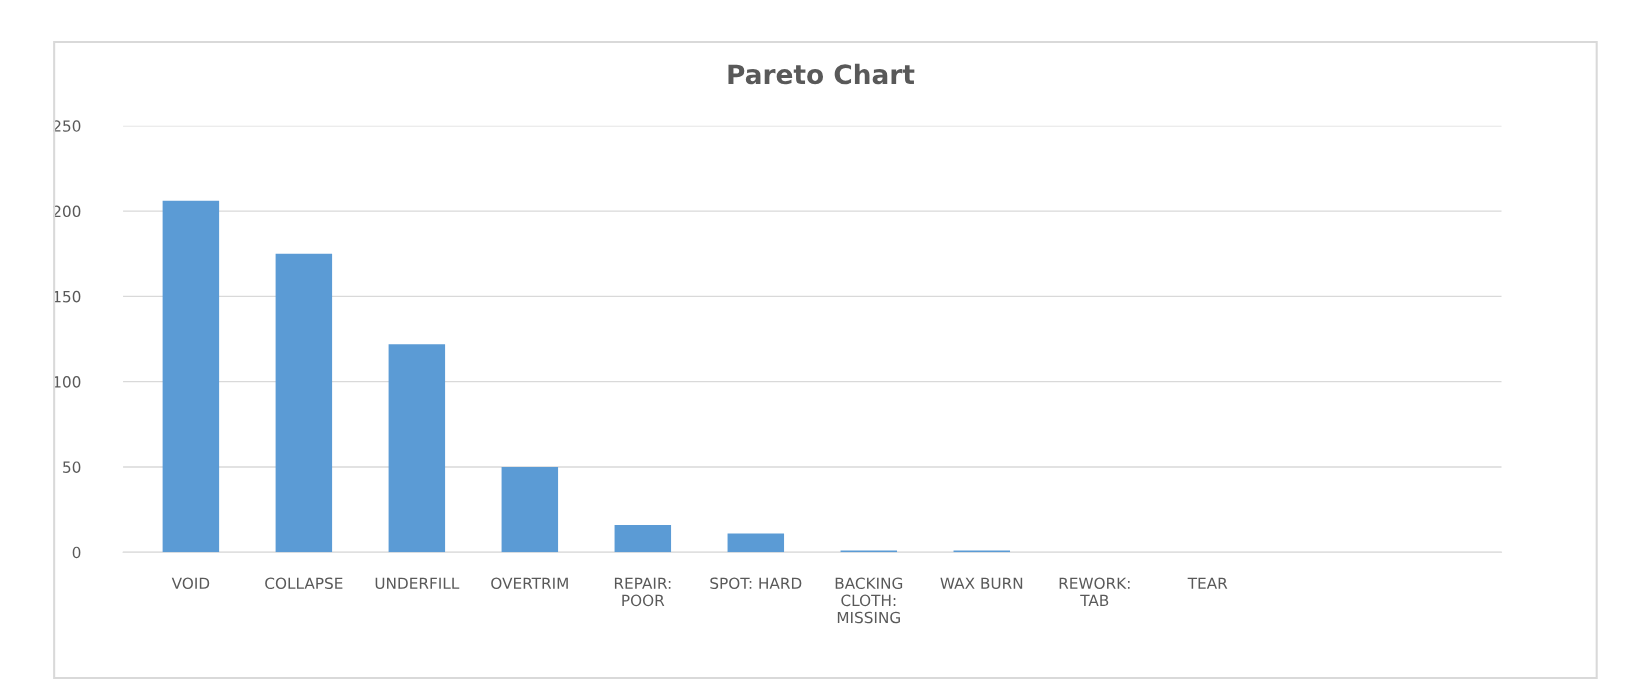  Describe the element at coordinates (756, 583) in the screenshot. I see `x-tick-label: SPOT: HARD` at that location.